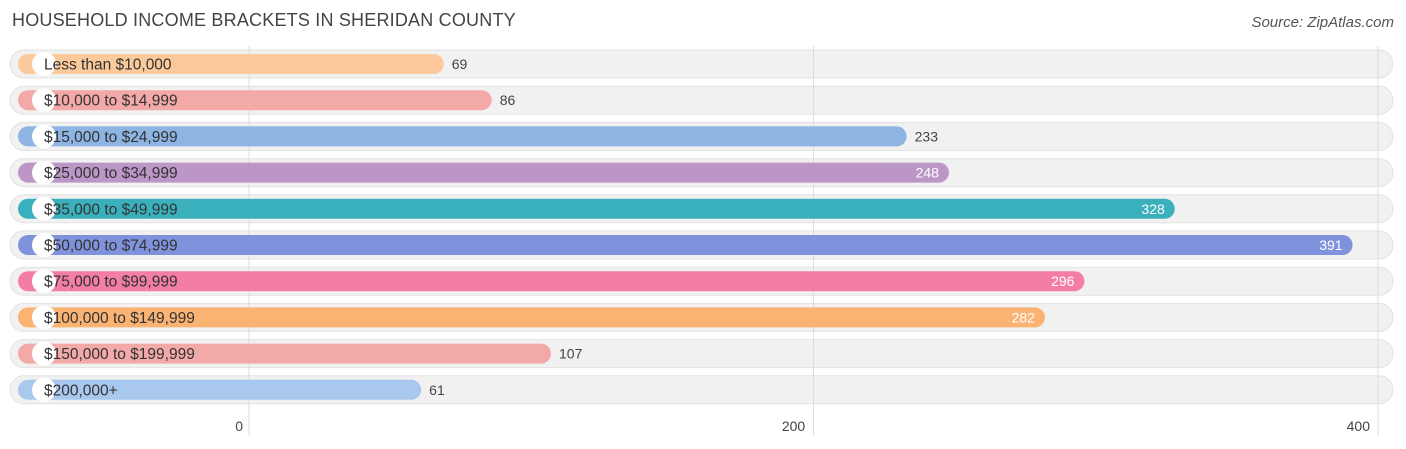 The width and height of the screenshot is (1406, 449). What do you see at coordinates (794, 426) in the screenshot?
I see `tick-label: 200` at bounding box center [794, 426].